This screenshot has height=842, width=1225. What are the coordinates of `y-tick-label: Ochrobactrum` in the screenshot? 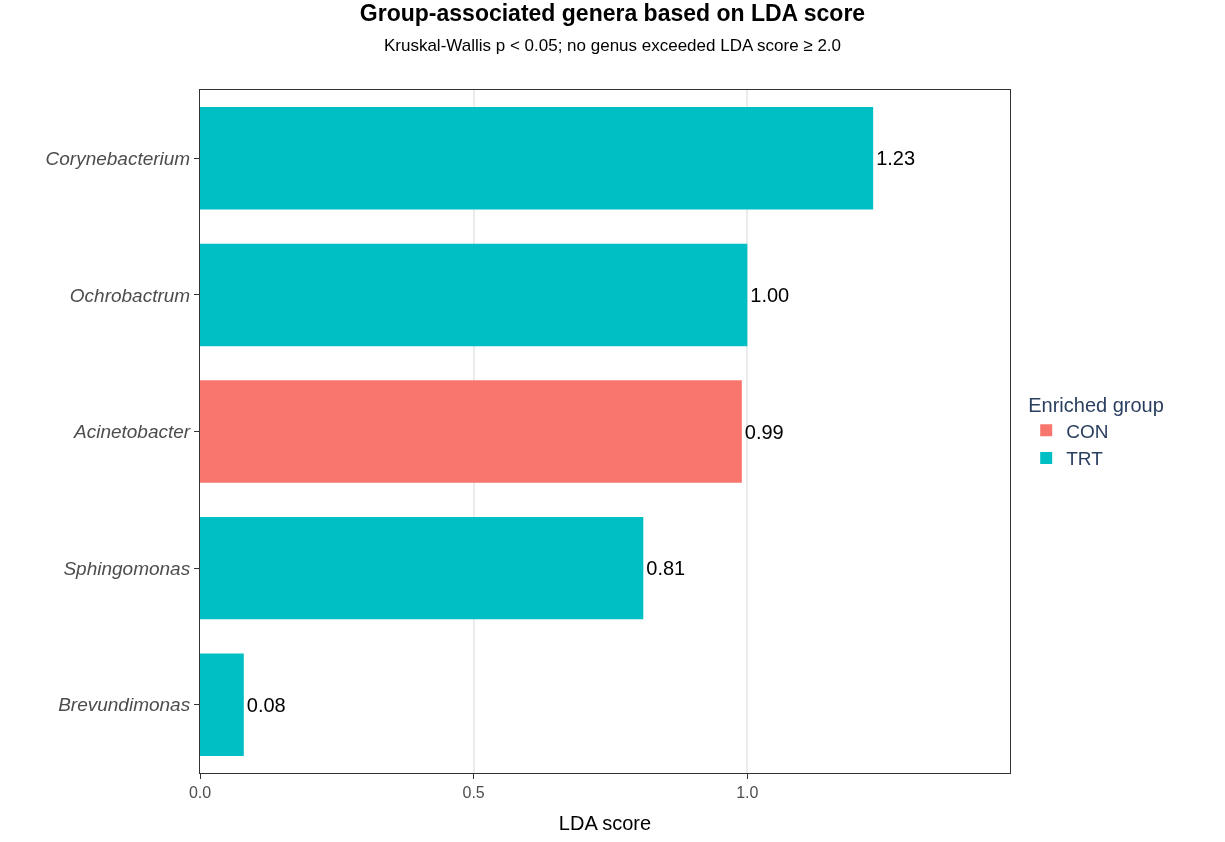 It's located at (130, 295).